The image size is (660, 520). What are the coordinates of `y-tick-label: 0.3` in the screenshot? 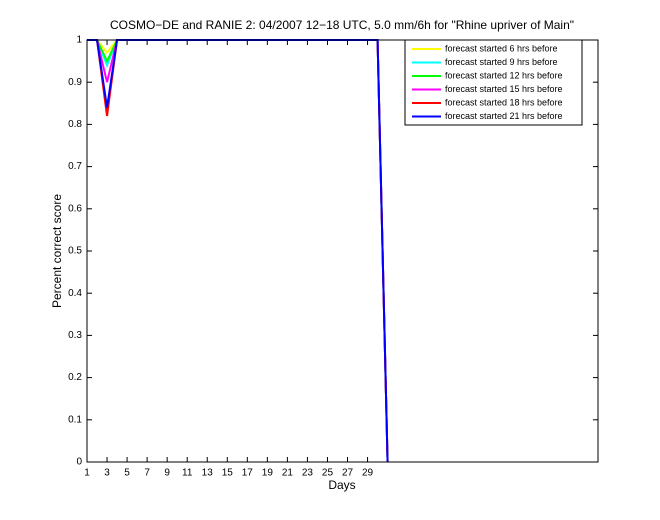 It's located at (75, 335).